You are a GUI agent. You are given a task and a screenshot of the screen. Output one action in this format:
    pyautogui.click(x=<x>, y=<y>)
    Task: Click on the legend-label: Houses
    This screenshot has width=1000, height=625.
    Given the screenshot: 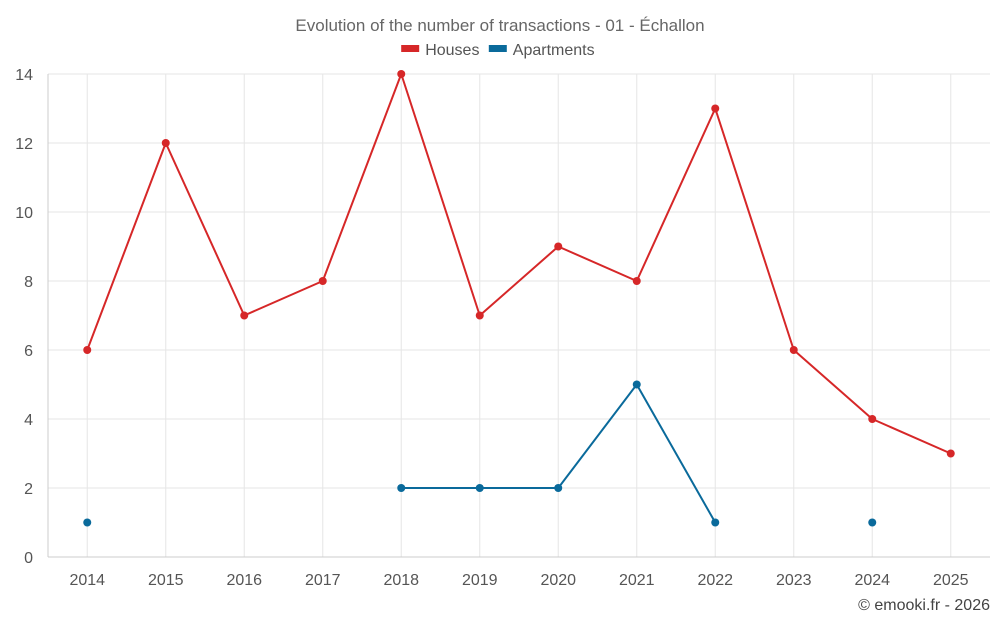 What is the action you would take?
    pyautogui.click(x=452, y=50)
    